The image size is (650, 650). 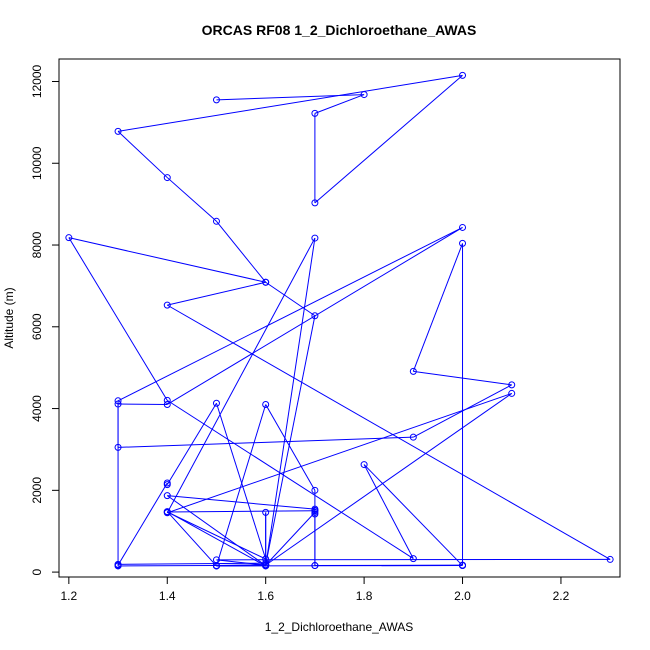 I want to click on x-axis: 1.2 1.4 1.6 1.8 2.0 2.2, so click(x=315, y=590).